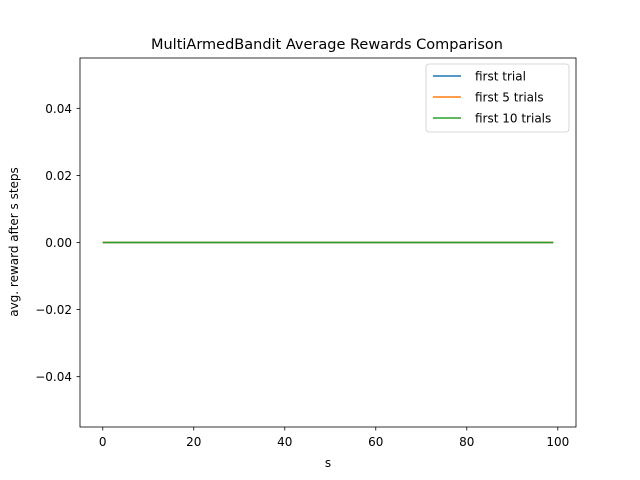 Image resolution: width=640 pixels, height=480 pixels. Describe the element at coordinates (14, 242) in the screenshot. I see `y-axis-label: avg. reward after s steps` at that location.